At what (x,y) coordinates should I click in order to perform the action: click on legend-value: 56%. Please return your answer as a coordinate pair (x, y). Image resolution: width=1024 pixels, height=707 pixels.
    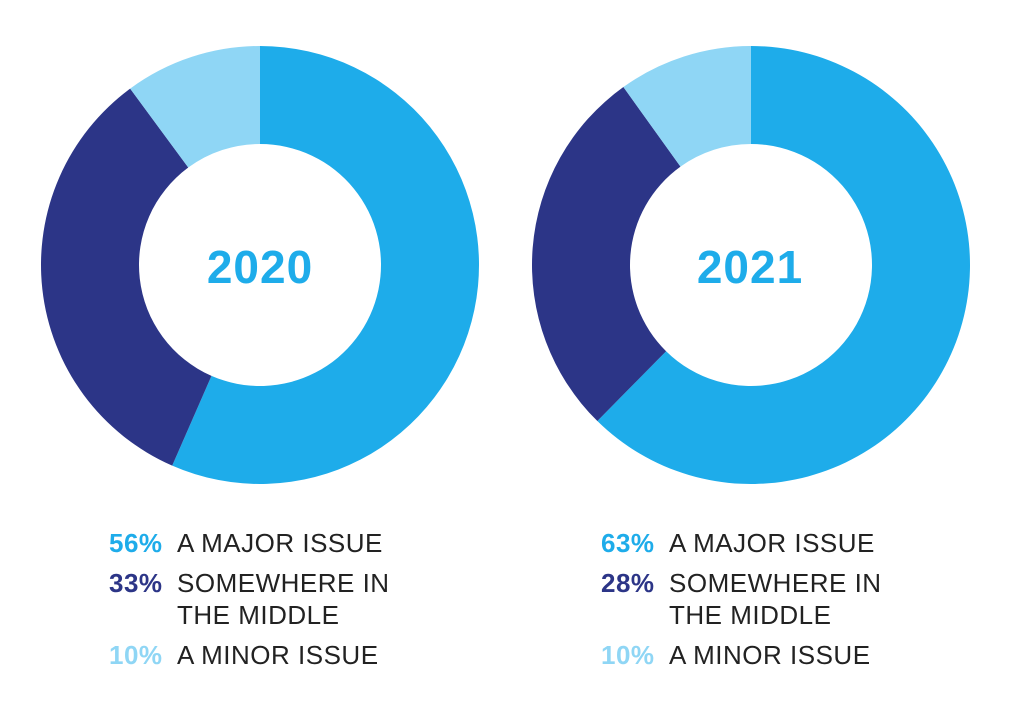
    Looking at the image, I should click on (136, 543).